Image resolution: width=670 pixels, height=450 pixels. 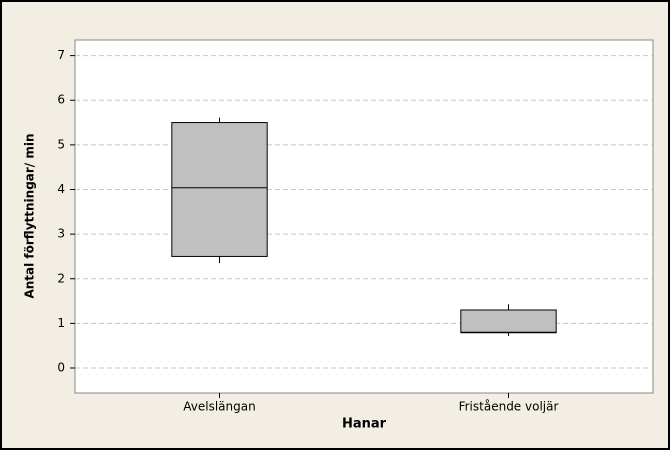 What do you see at coordinates (219, 407) in the screenshot?
I see `x-tick-label: Avelslängan` at bounding box center [219, 407].